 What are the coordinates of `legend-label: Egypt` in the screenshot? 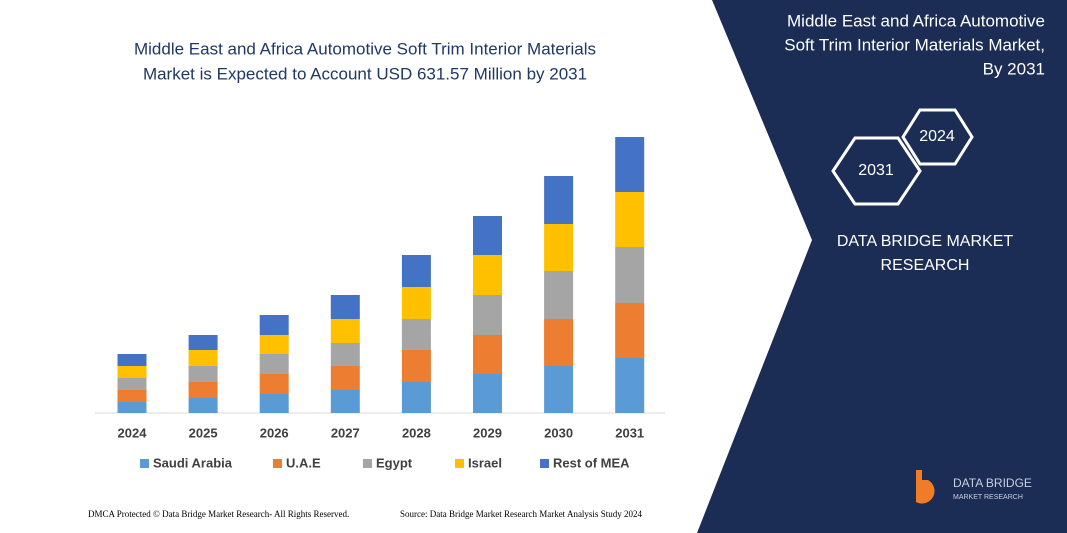 It's located at (394, 462).